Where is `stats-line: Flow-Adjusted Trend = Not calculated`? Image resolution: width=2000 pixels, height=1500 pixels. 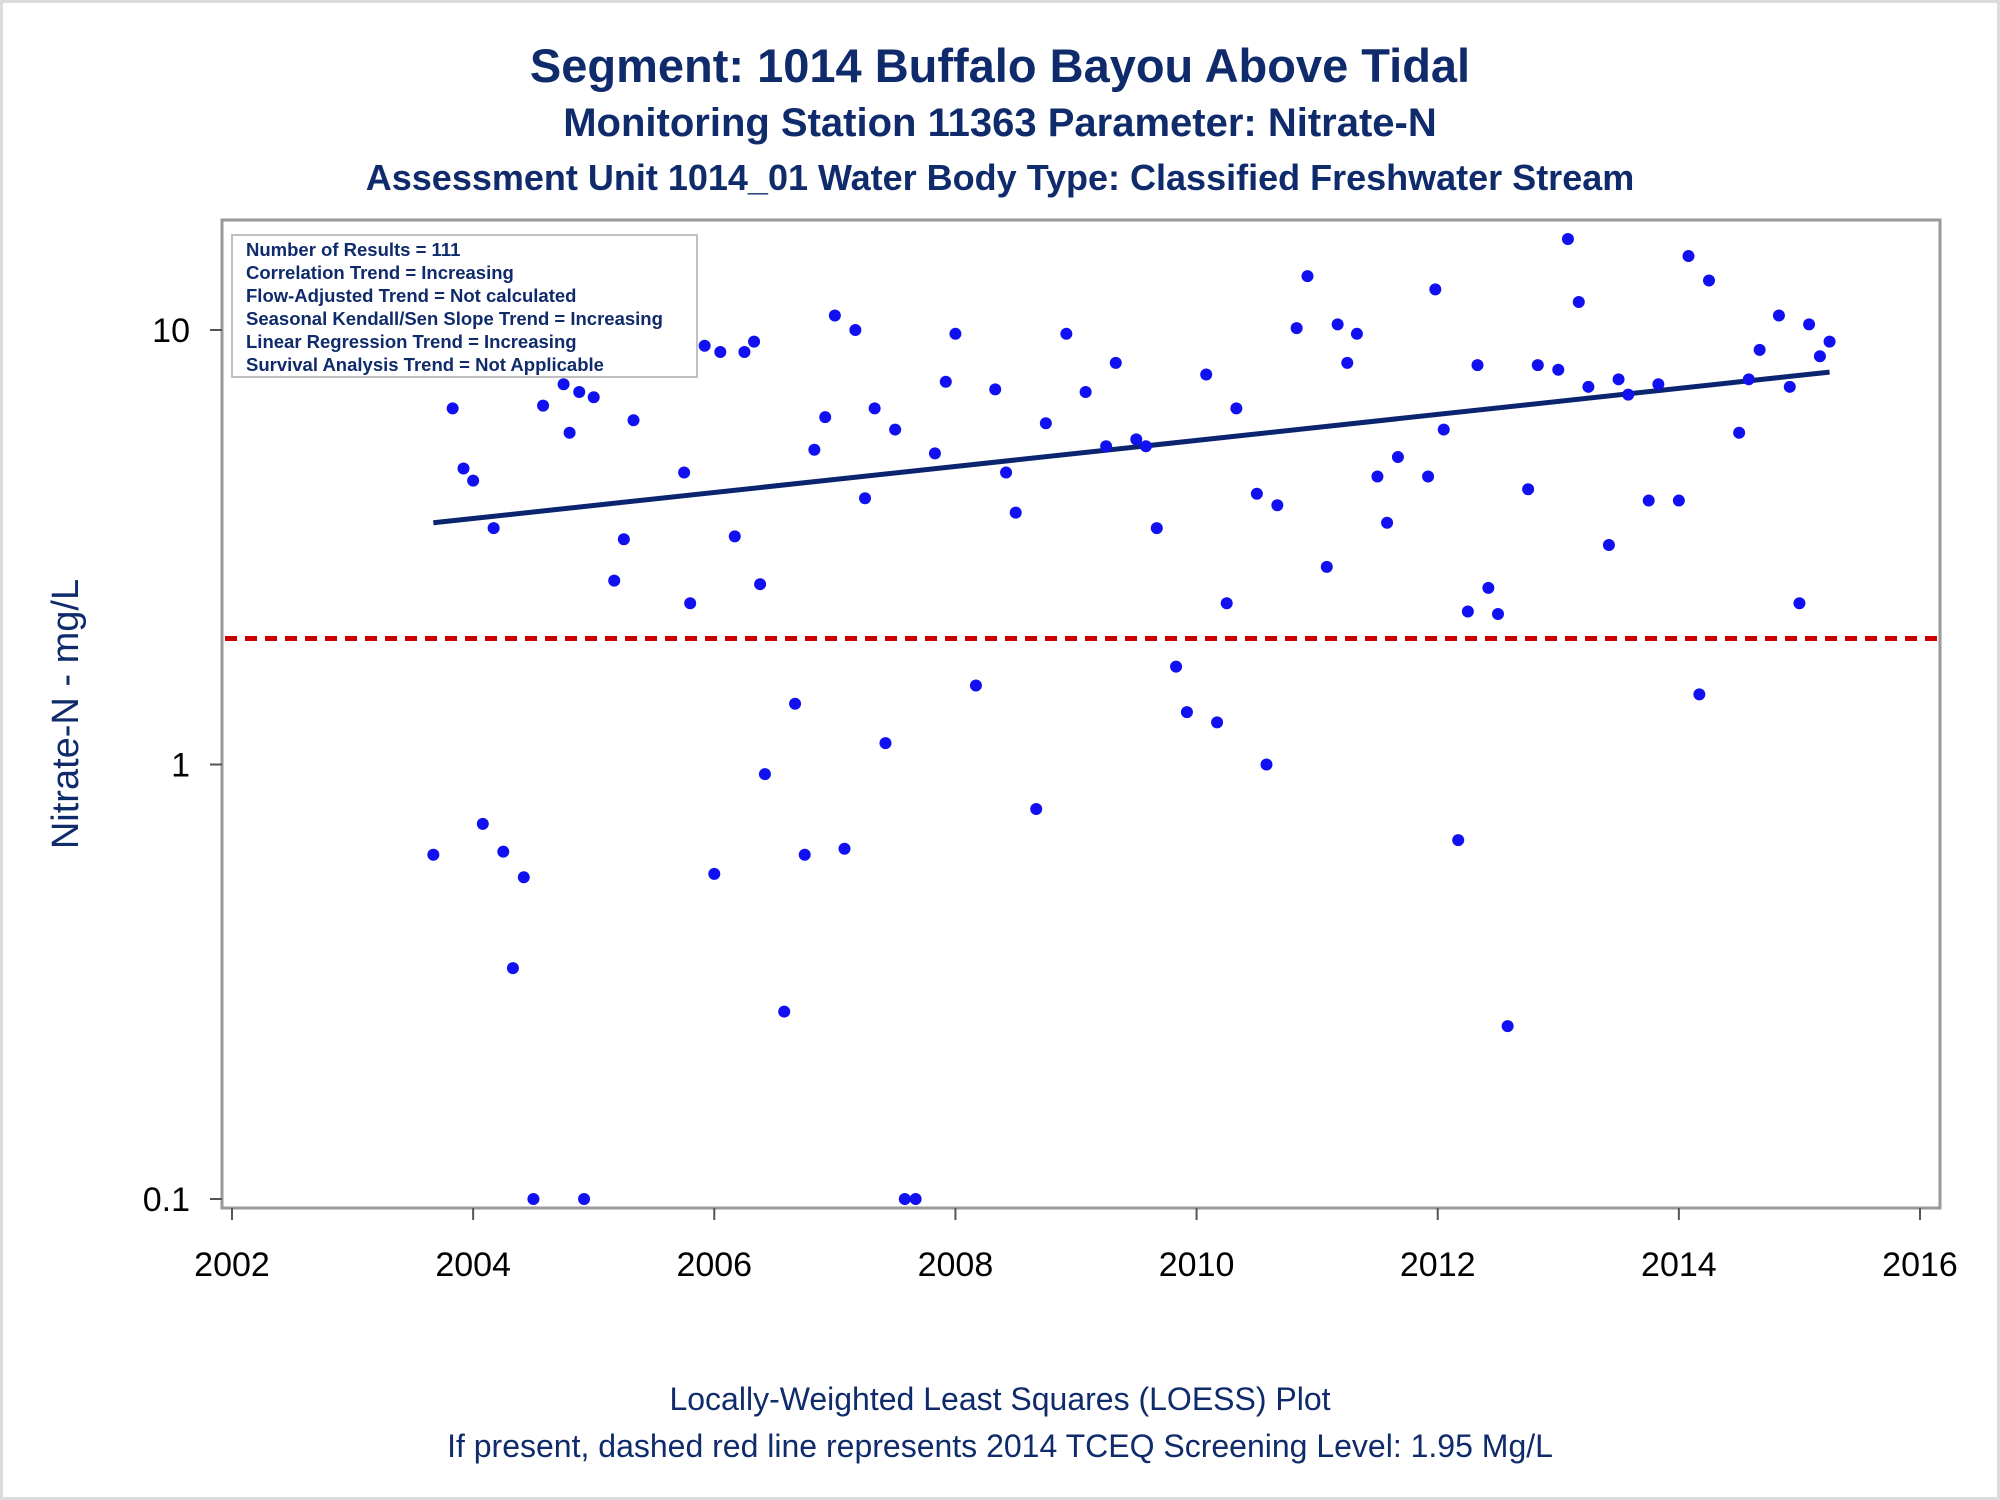 stats-line: Flow-Adjusted Trend = Not calculated is located at coordinates (411, 295).